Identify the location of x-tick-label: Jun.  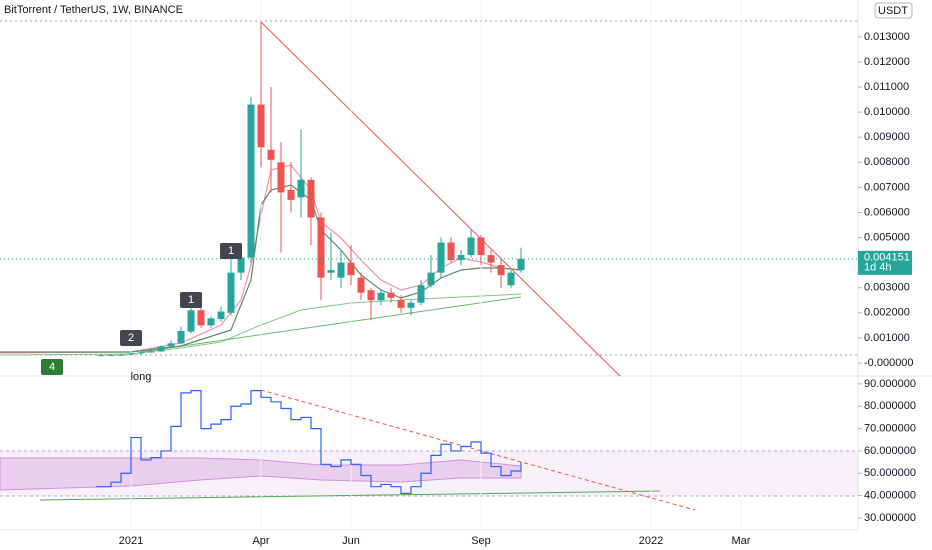
(351, 541).